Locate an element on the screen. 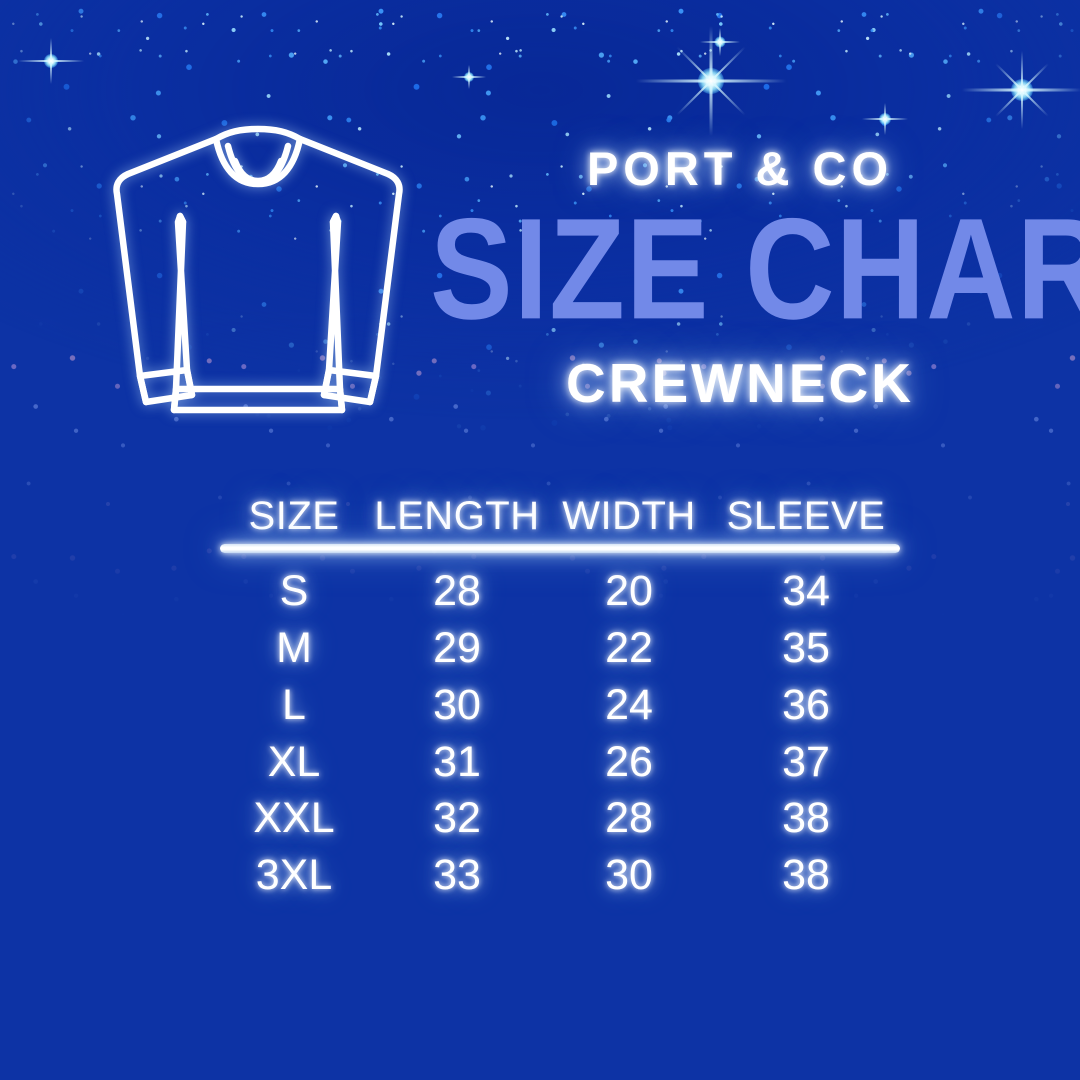 The image size is (1080, 1080). product-subtitle: CREWNECK is located at coordinates (740, 382).